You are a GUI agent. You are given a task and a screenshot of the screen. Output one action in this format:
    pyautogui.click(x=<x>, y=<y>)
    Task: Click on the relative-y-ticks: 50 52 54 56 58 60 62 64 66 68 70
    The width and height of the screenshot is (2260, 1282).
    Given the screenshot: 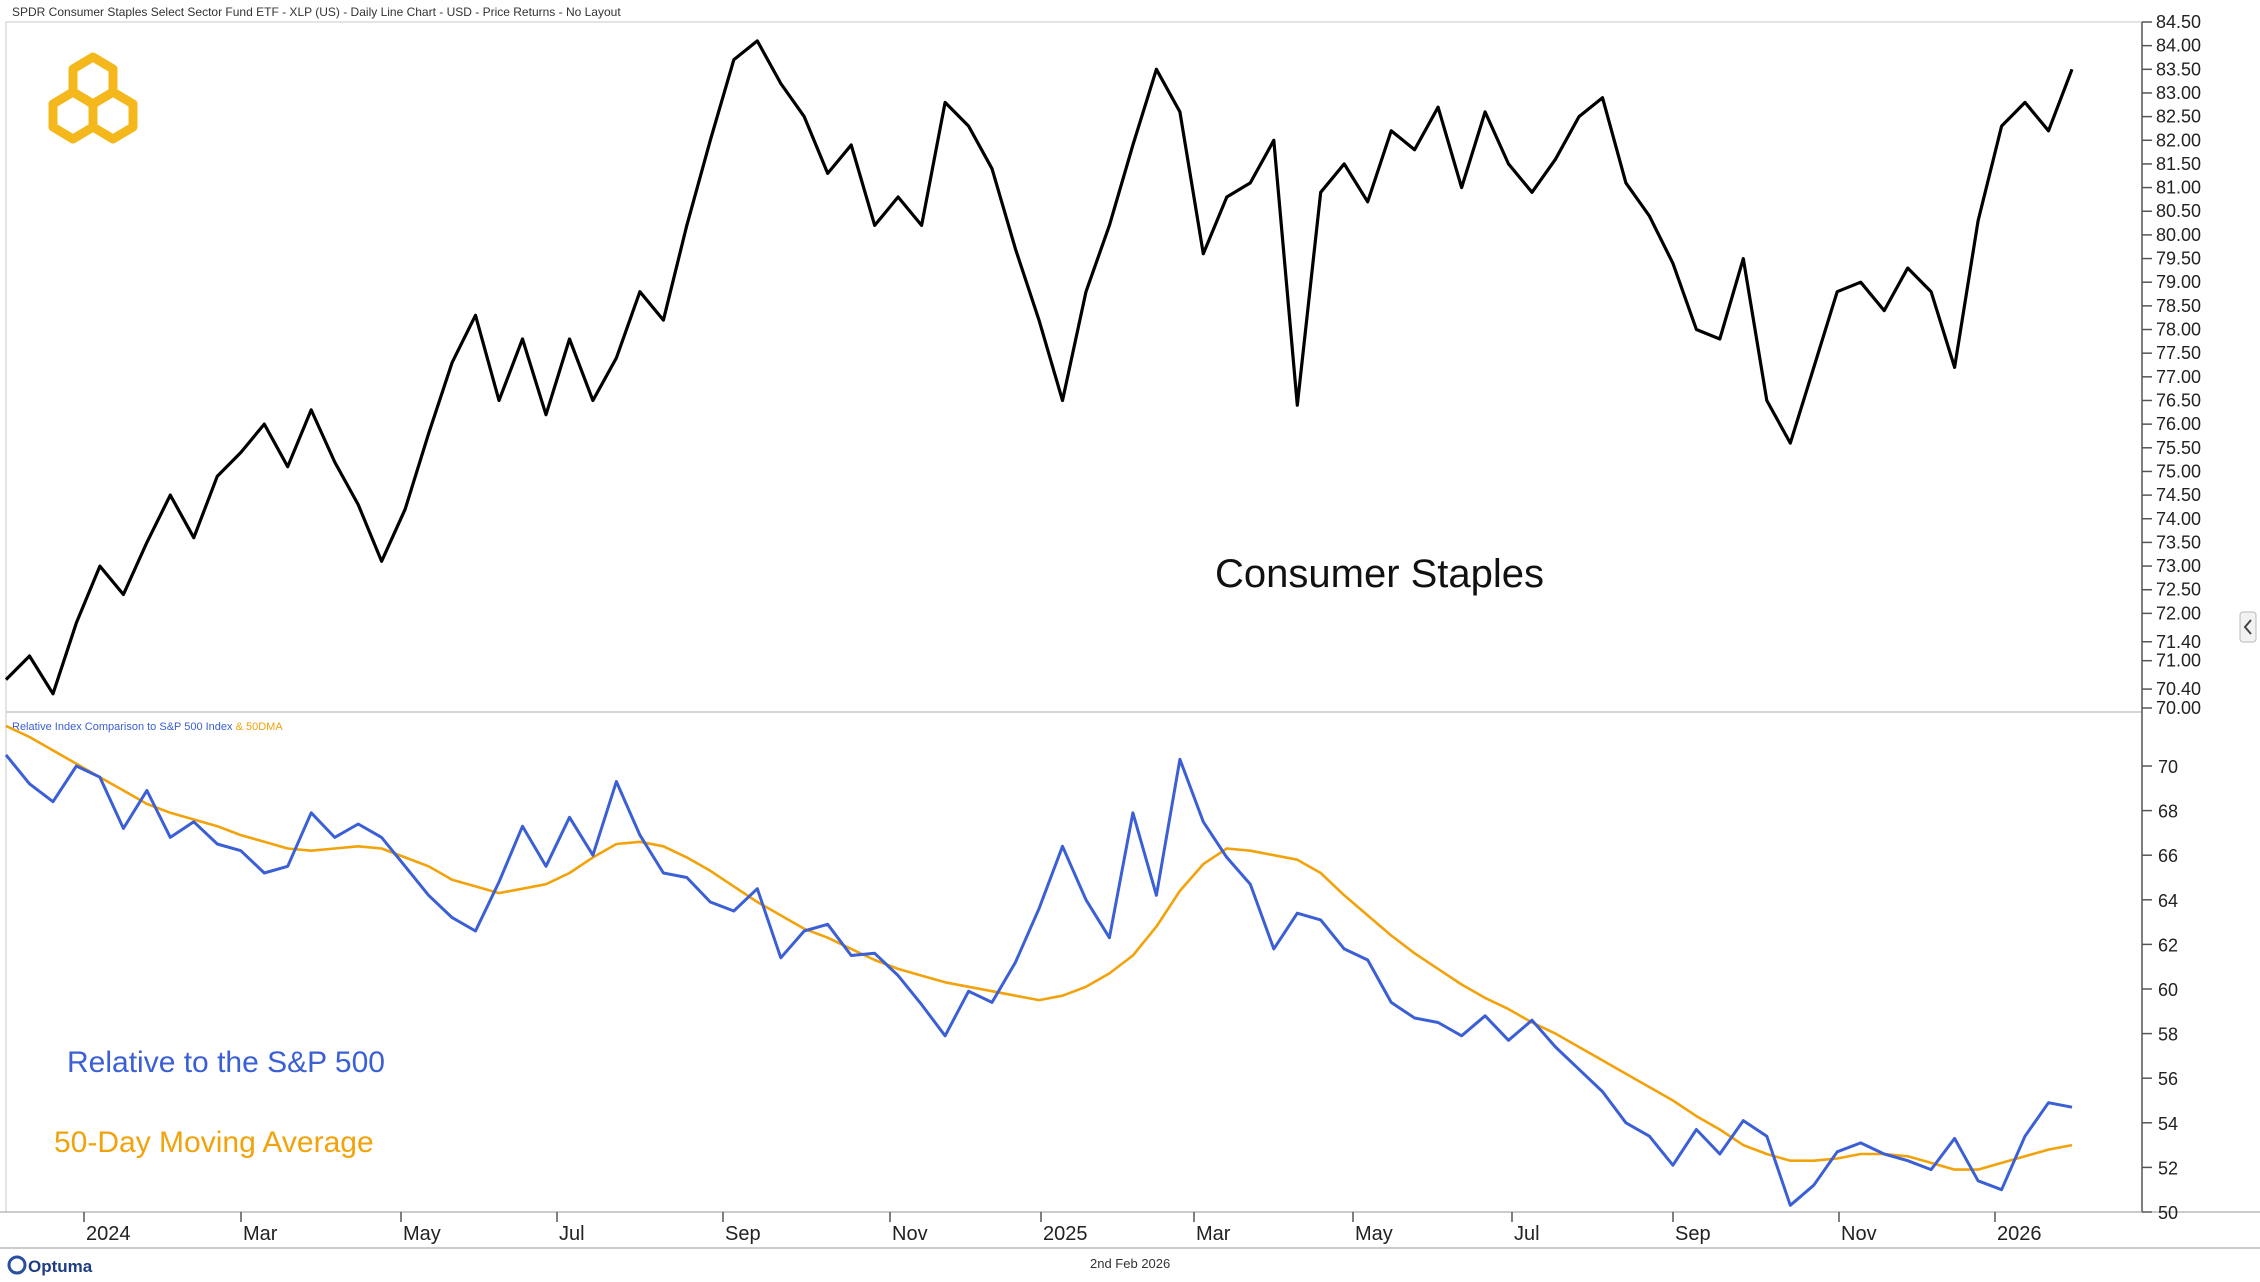 What is the action you would take?
    pyautogui.click(x=2160, y=990)
    